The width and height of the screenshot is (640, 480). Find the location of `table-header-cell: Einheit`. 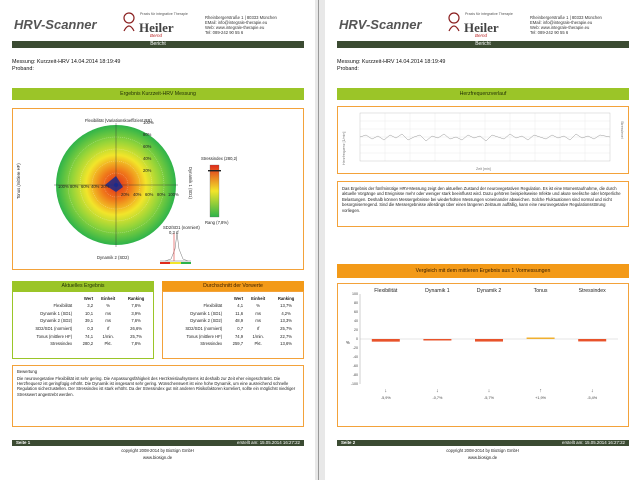

table-header-cell: Einheit is located at coordinates (258, 298).